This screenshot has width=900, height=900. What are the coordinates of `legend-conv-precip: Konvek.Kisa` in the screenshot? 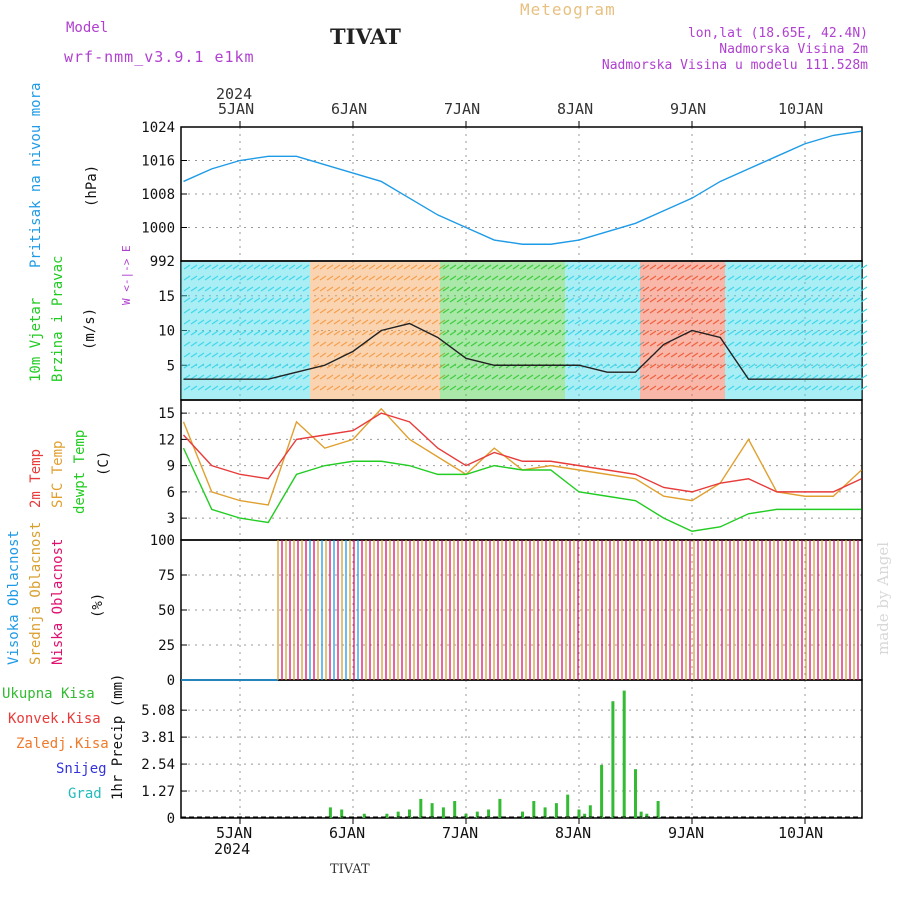 It's located at (54, 719).